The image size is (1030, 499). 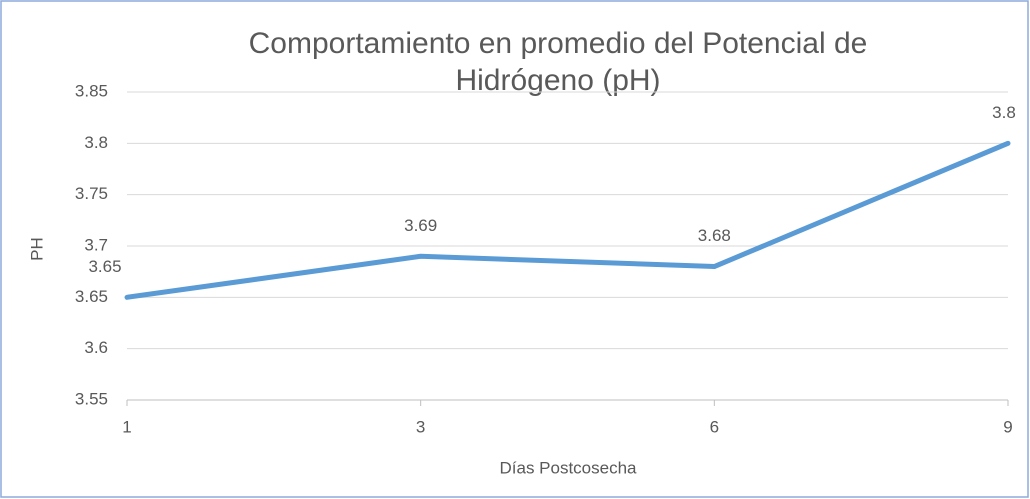 What do you see at coordinates (714, 426) in the screenshot?
I see `x-tick-label: 6` at bounding box center [714, 426].